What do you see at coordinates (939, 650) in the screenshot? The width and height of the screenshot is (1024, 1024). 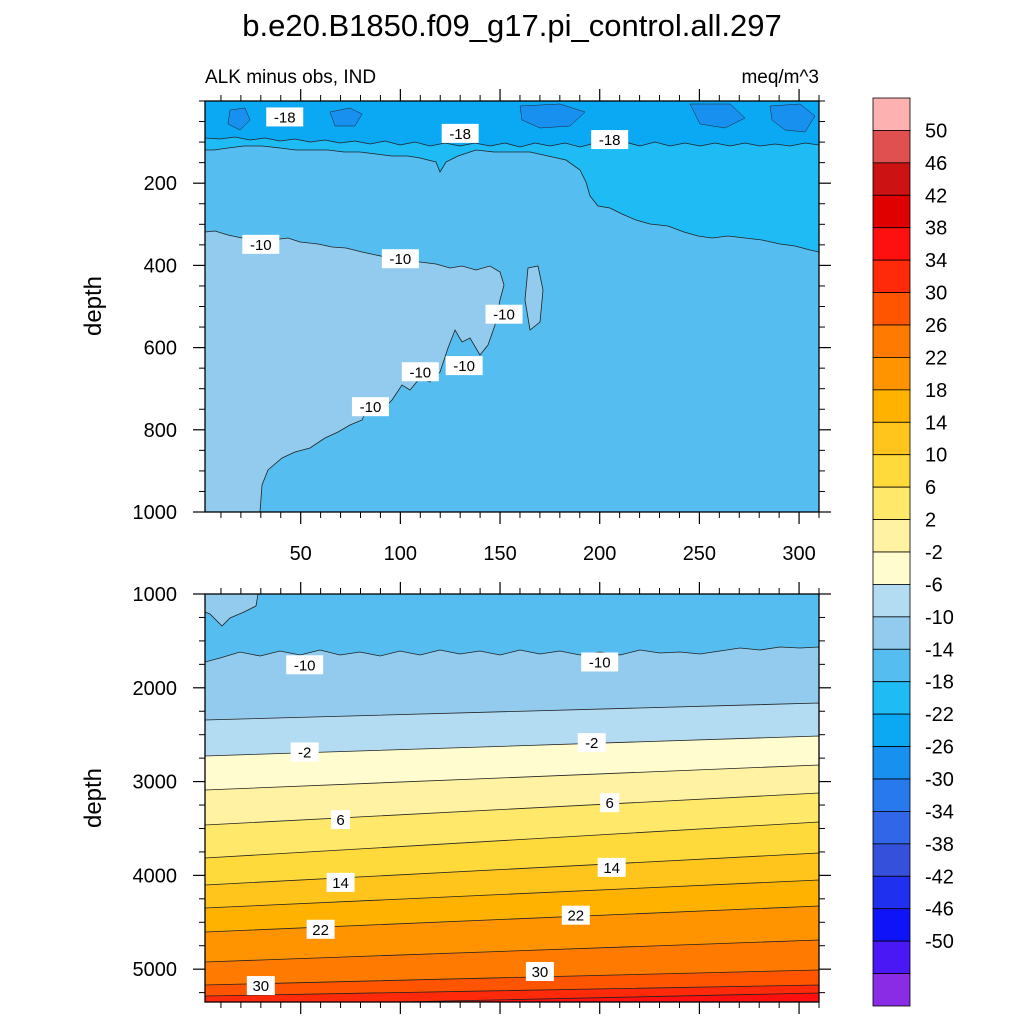 I see `colorbar-label: -14` at bounding box center [939, 650].